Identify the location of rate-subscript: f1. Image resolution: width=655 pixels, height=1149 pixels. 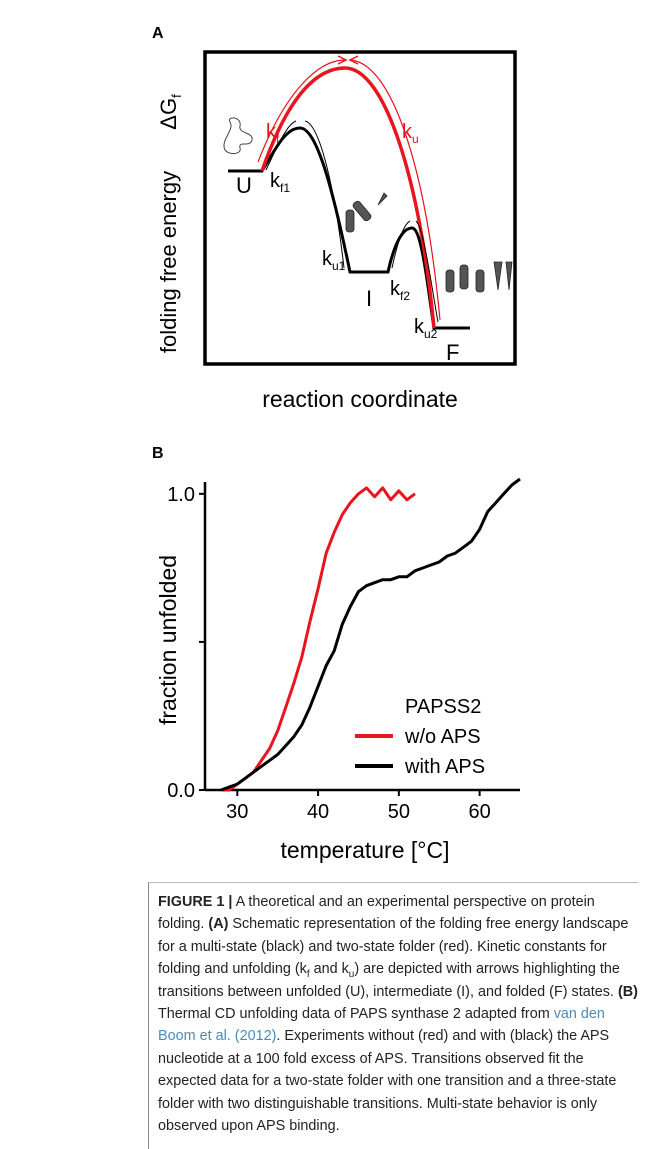
(285, 188).